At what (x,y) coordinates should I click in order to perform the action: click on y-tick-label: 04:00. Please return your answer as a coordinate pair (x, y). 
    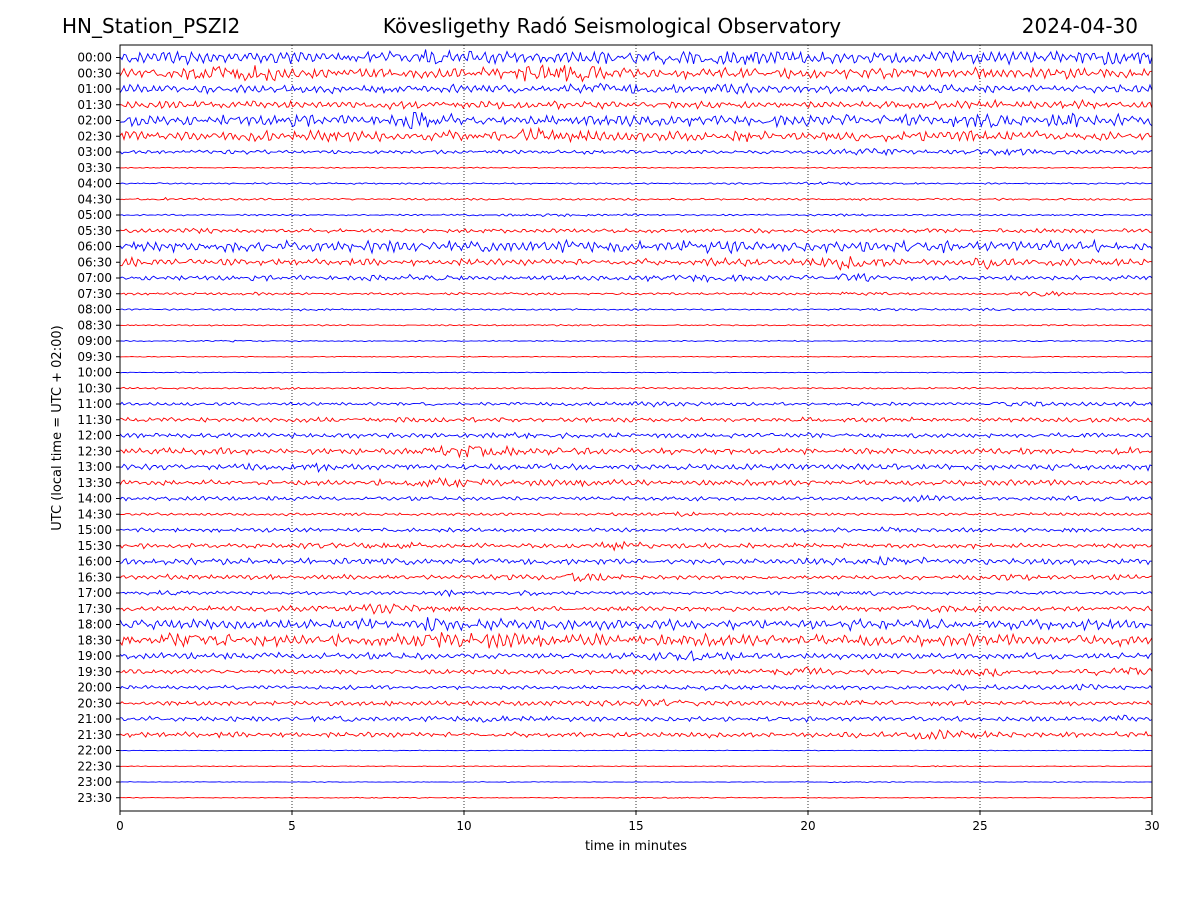
    Looking at the image, I should click on (94, 184).